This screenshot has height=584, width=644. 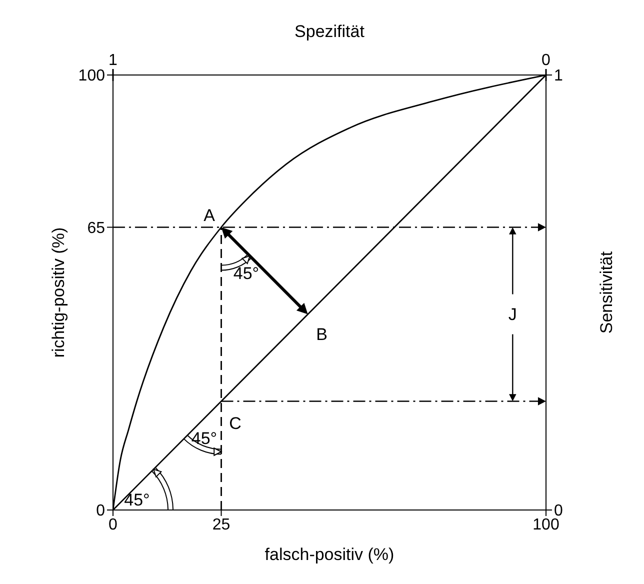 What do you see at coordinates (322, 334) in the screenshot?
I see `annotation: B` at bounding box center [322, 334].